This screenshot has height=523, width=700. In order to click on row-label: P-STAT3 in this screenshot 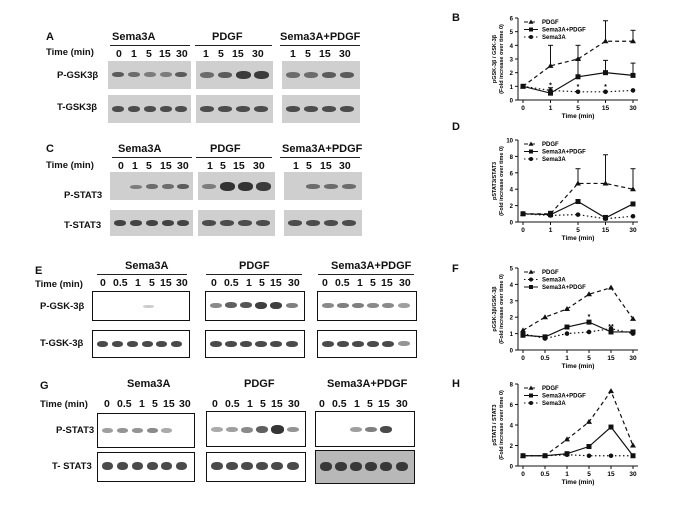, I will do `click(75, 430)`.